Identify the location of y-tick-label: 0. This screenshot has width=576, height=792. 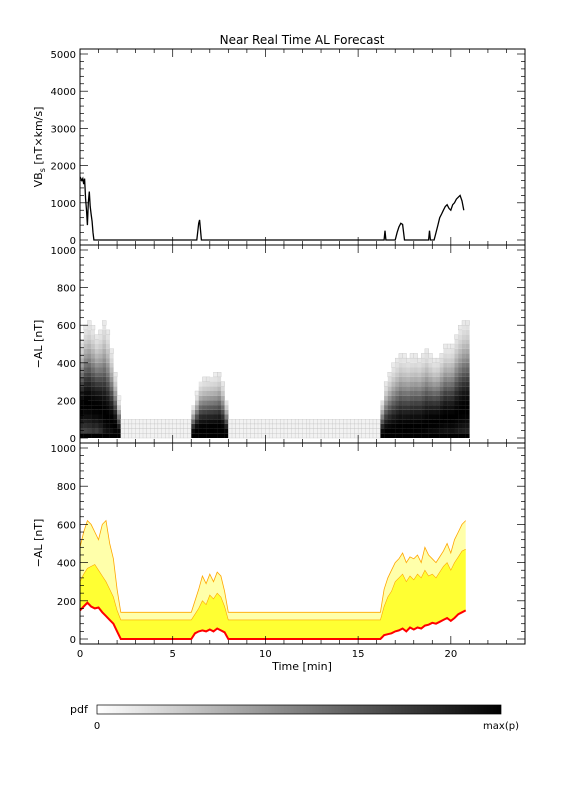
(73, 439).